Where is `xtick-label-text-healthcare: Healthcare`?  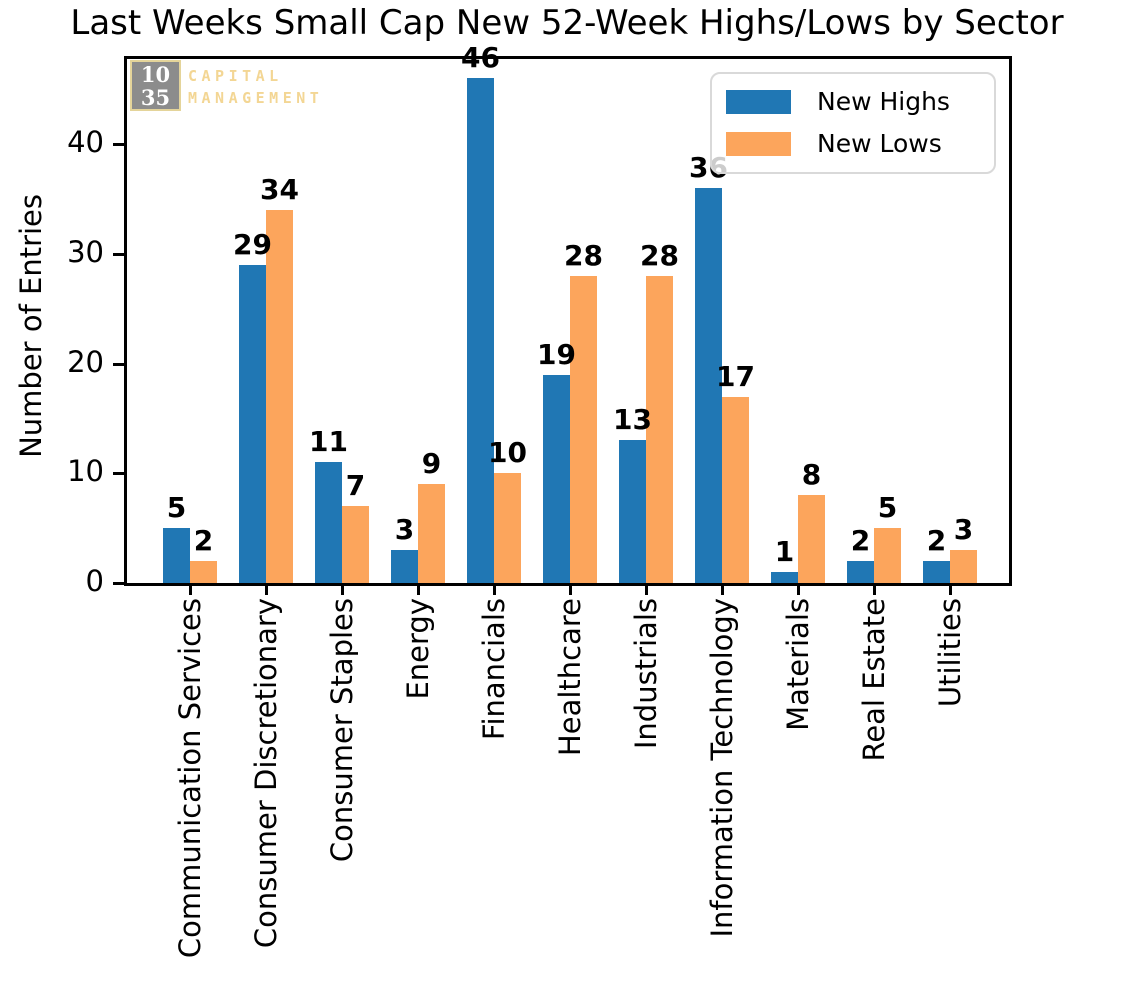
xtick-label-text-healthcare: Healthcare is located at coordinates (570, 677).